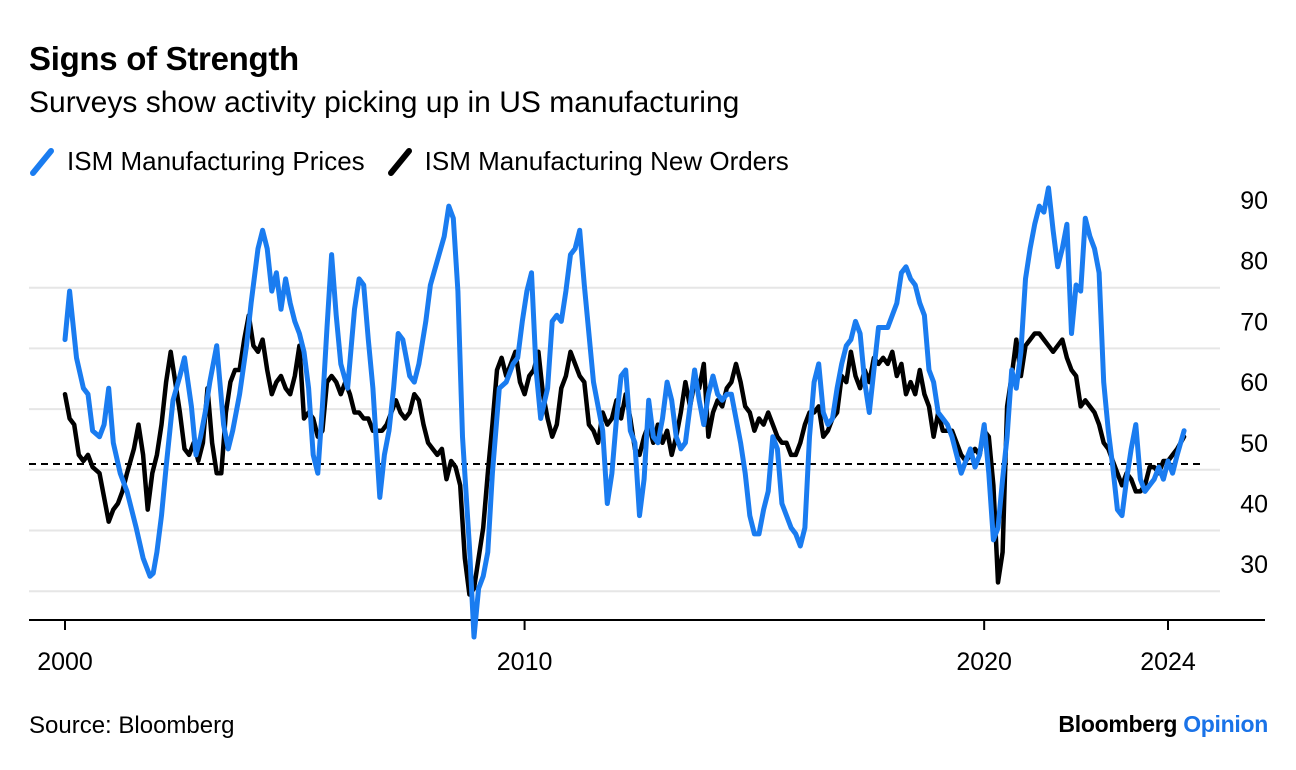 Image resolution: width=1296 pixels, height=770 pixels. Describe the element at coordinates (65, 662) in the screenshot. I see `x-tick-label-2000: 2000` at that location.